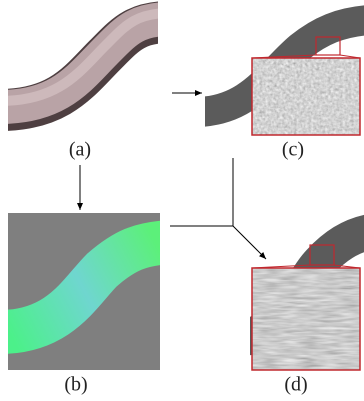  What do you see at coordinates (293, 150) in the screenshot?
I see `label-c: (c)` at bounding box center [293, 150].